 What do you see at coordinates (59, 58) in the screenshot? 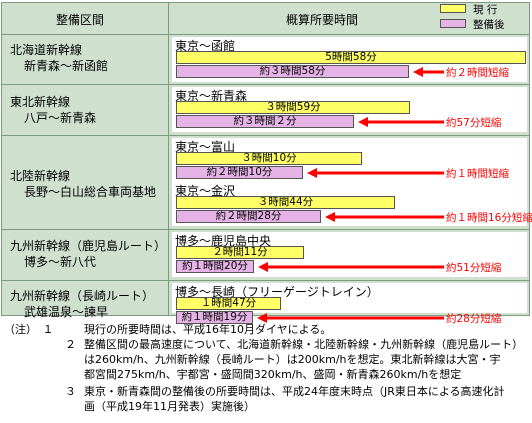
I see `section-hokkaido: 北海道新幹線 新青森～新函館` at bounding box center [59, 58].